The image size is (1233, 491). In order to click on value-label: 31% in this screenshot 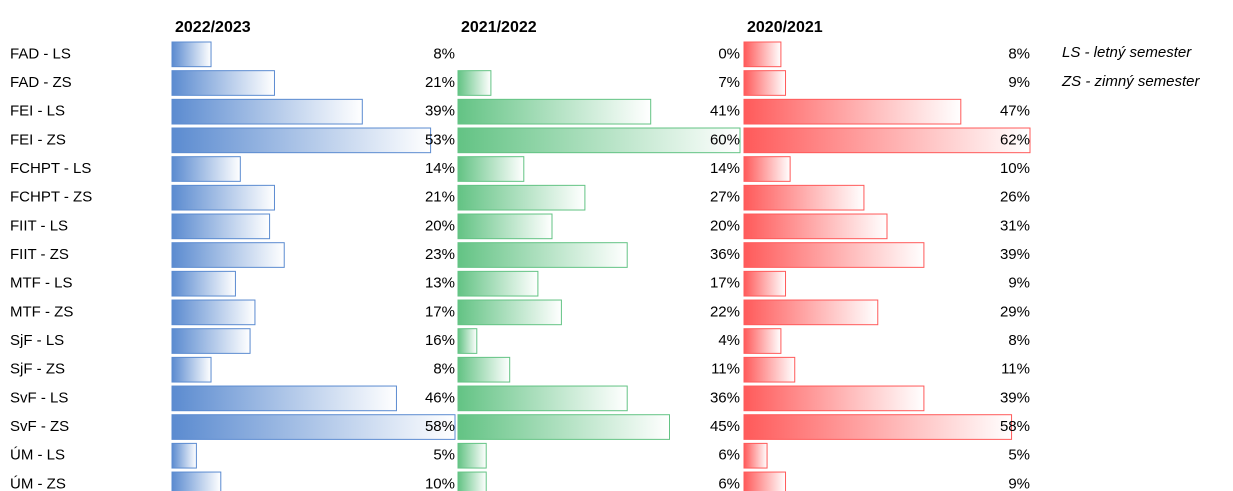, I will do `click(1015, 225)`.